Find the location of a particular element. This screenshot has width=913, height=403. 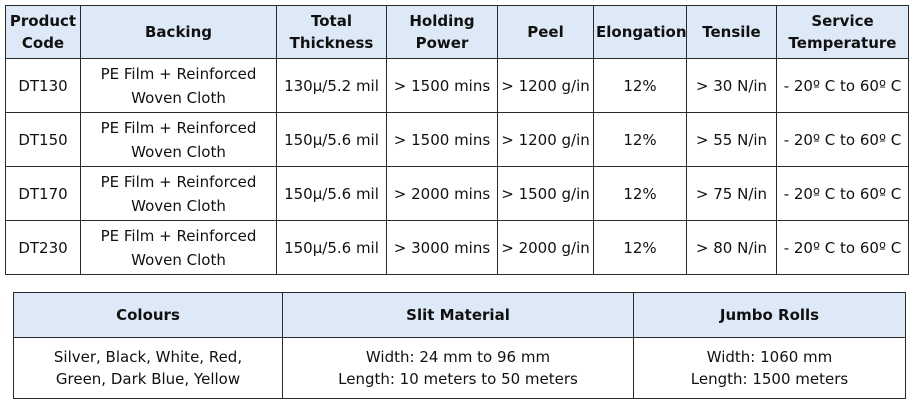

header-cell: Colours is located at coordinates (148, 315).